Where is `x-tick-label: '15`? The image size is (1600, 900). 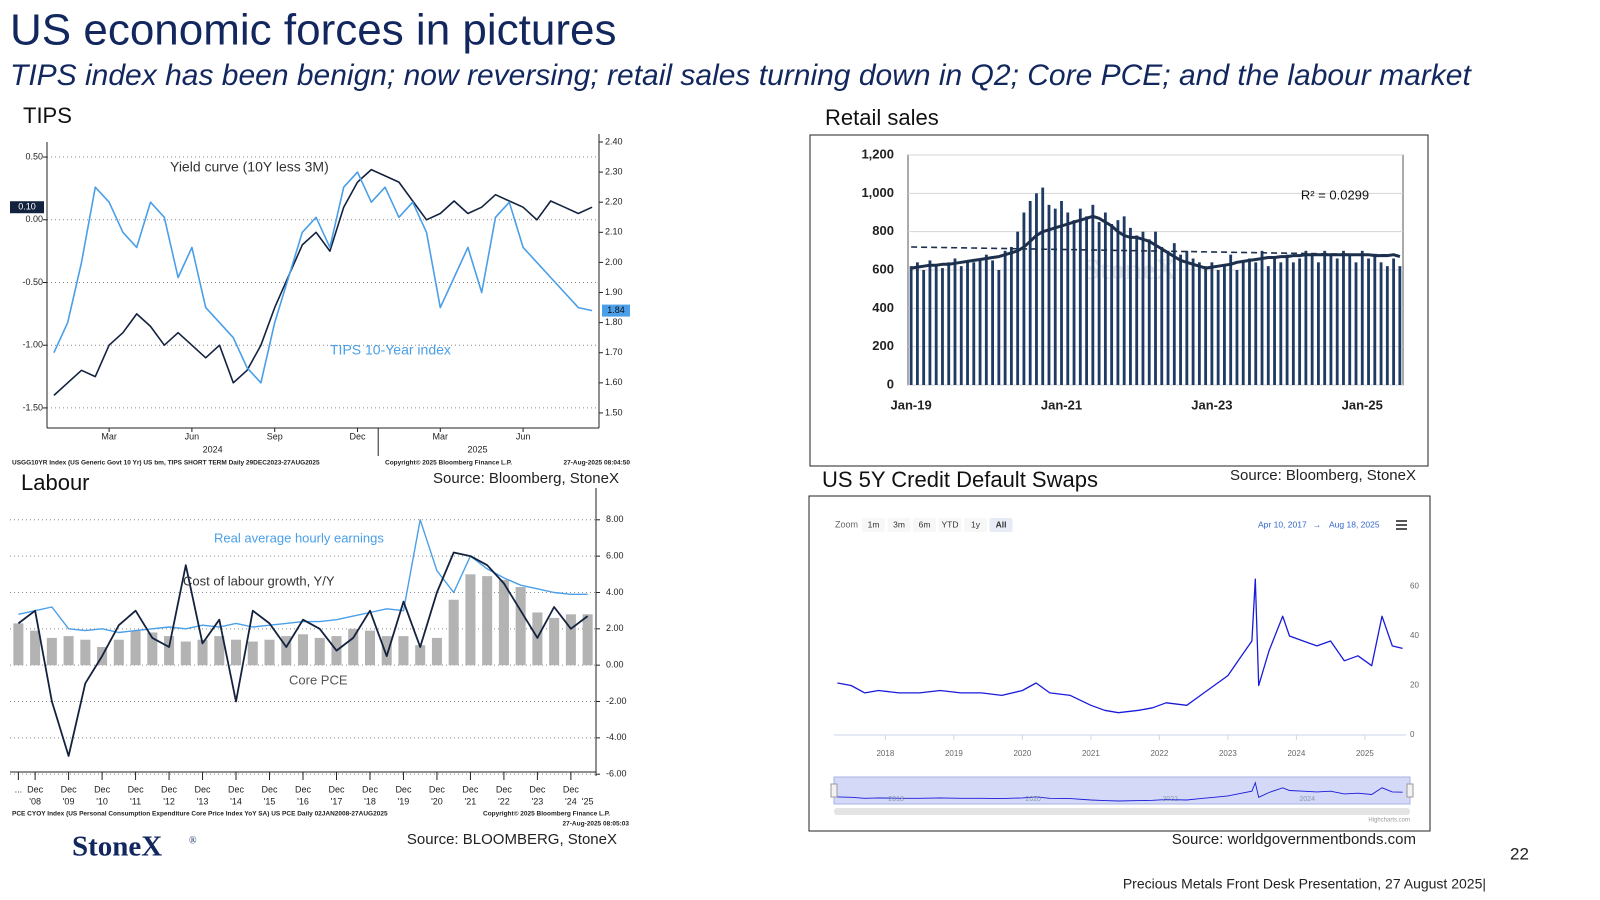 x-tick-label: '15 is located at coordinates (270, 801).